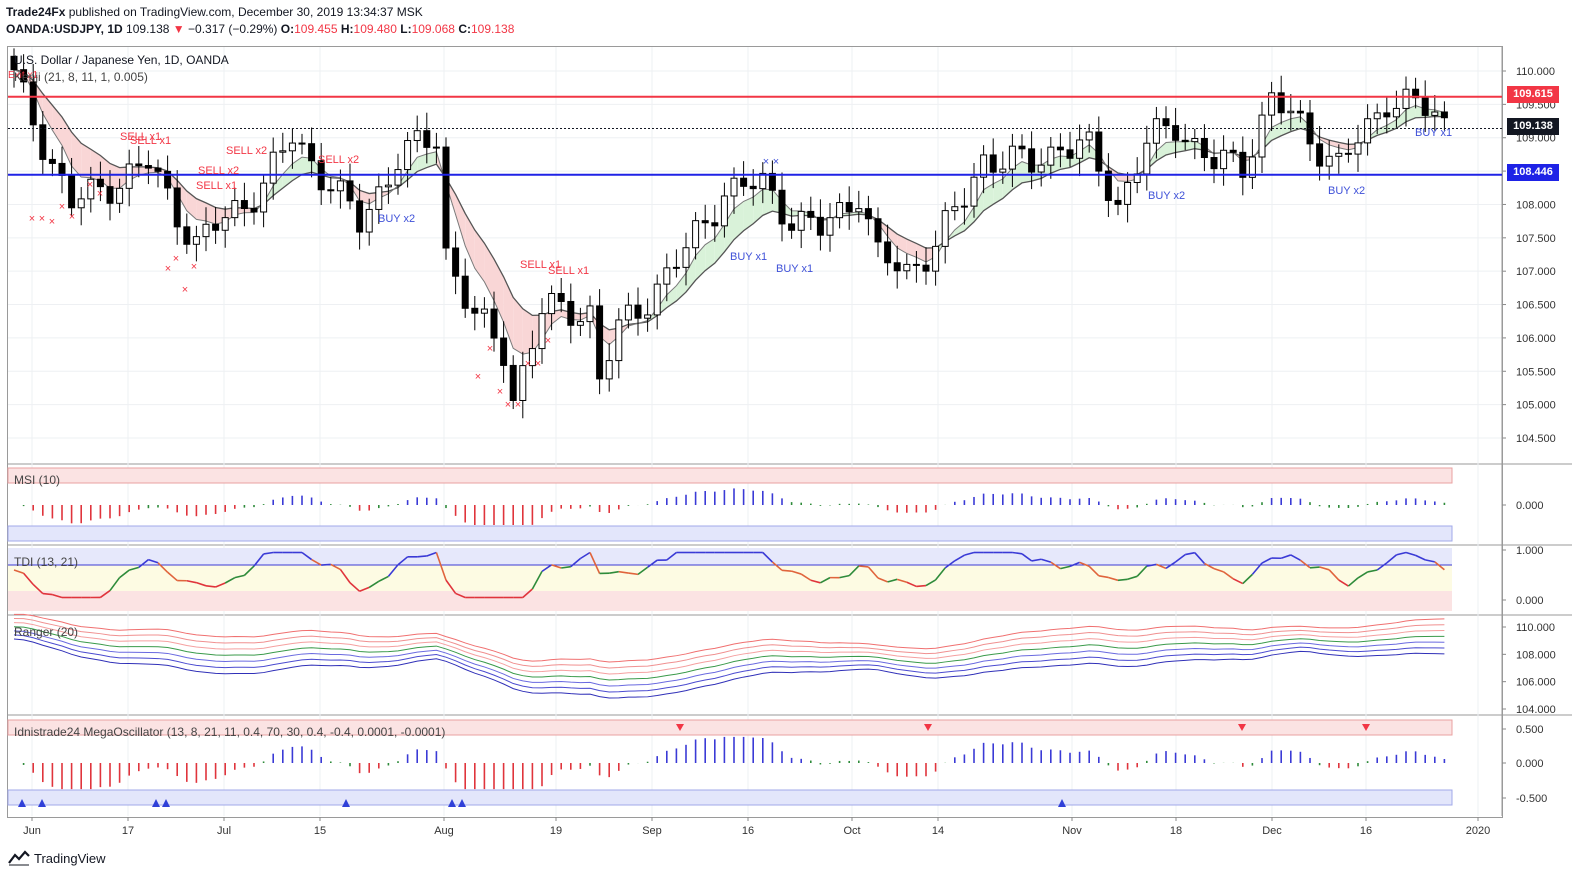 The width and height of the screenshot is (1572, 881). Describe the element at coordinates (776, 162) in the screenshot. I see `buy-cross-marker: ×` at that location.